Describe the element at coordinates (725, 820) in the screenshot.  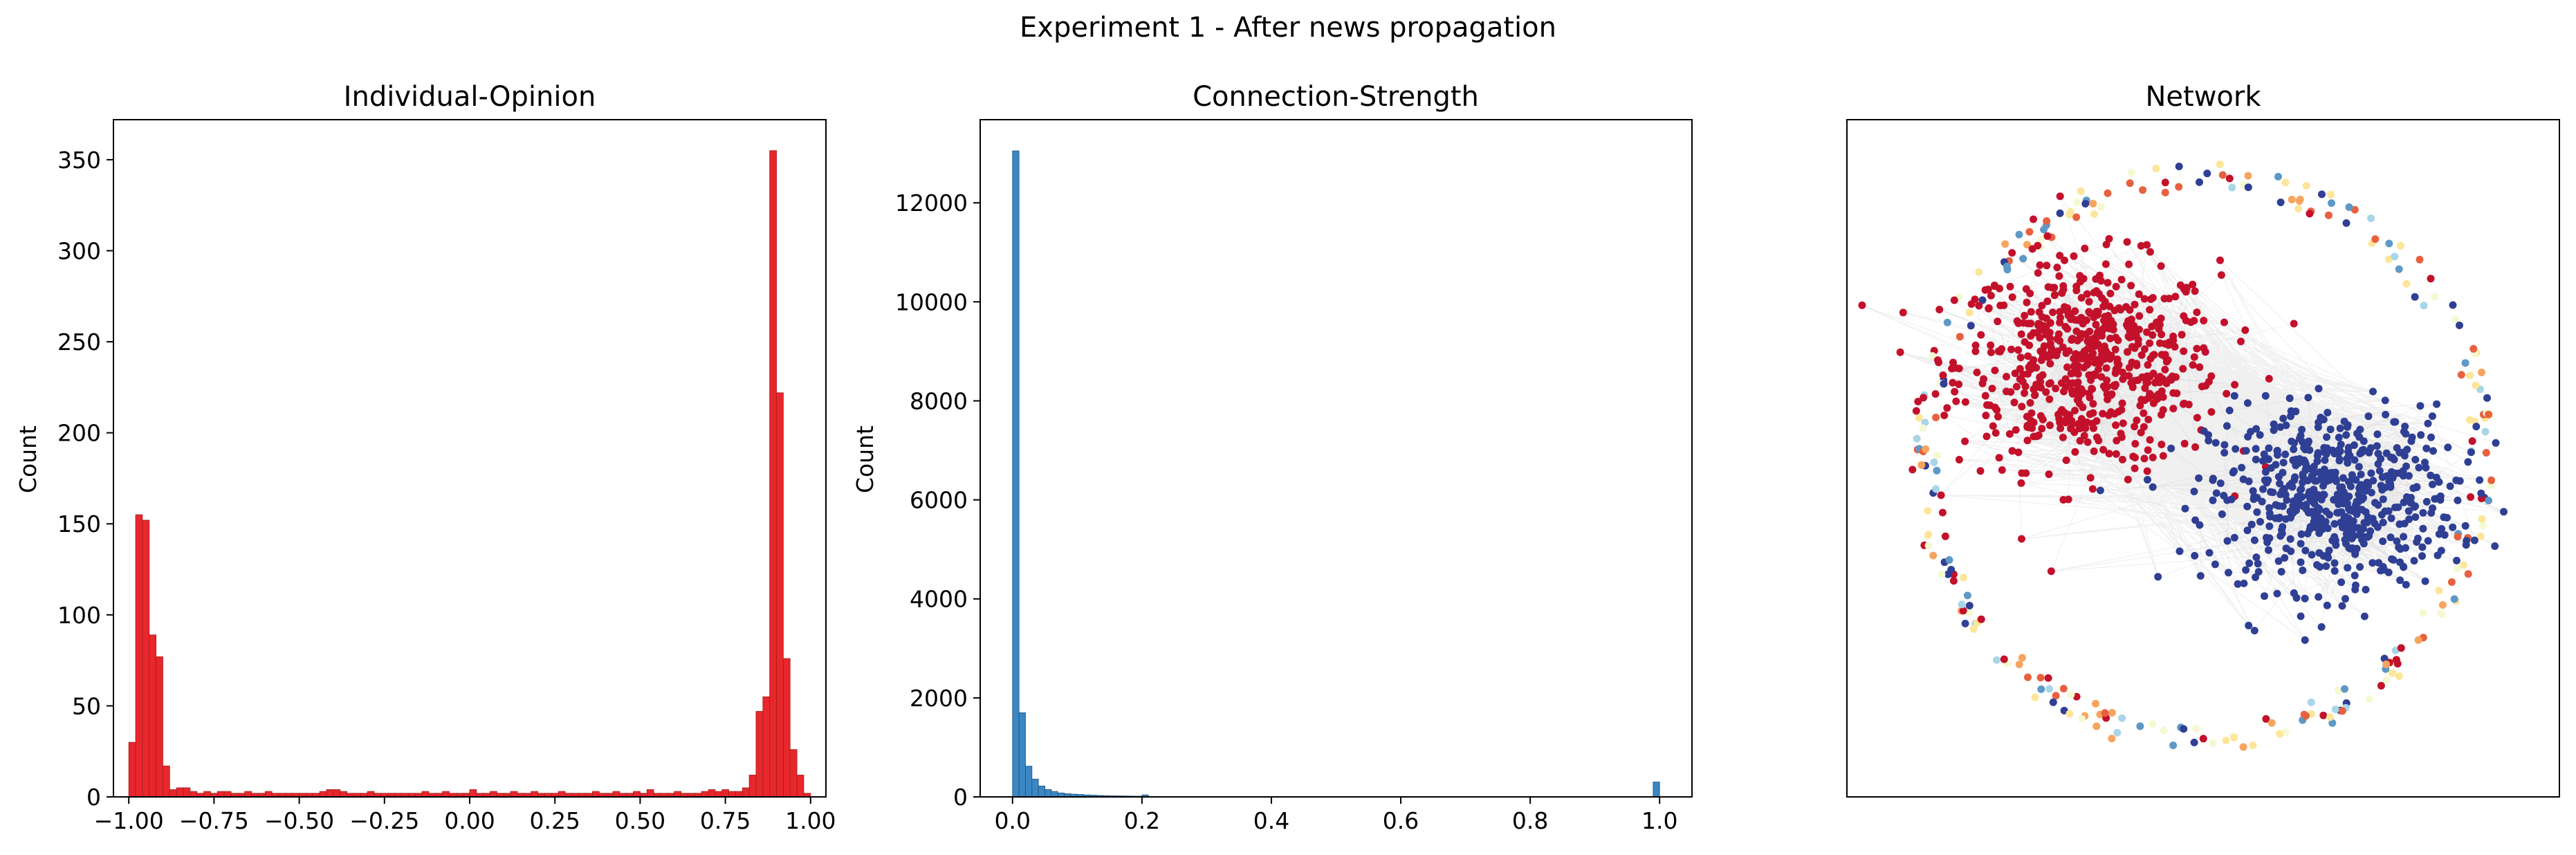
I see `x-tick-label: 0.75` at that location.